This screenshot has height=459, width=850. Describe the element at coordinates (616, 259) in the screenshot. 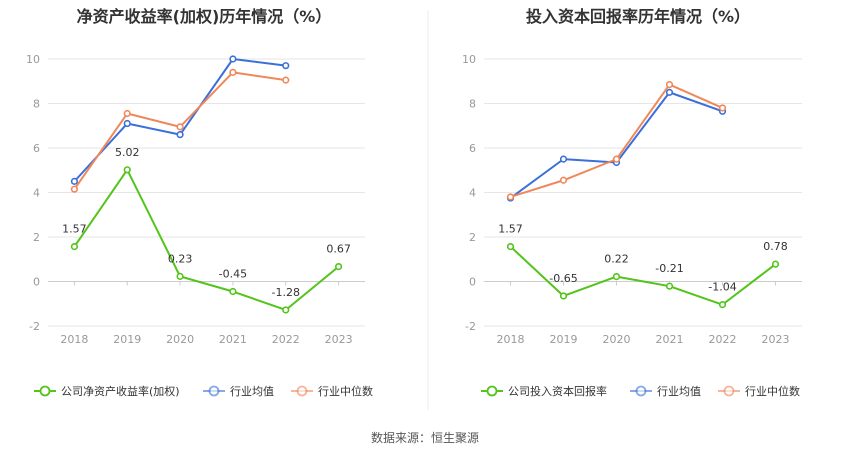

I see `data-label: 0.22` at that location.